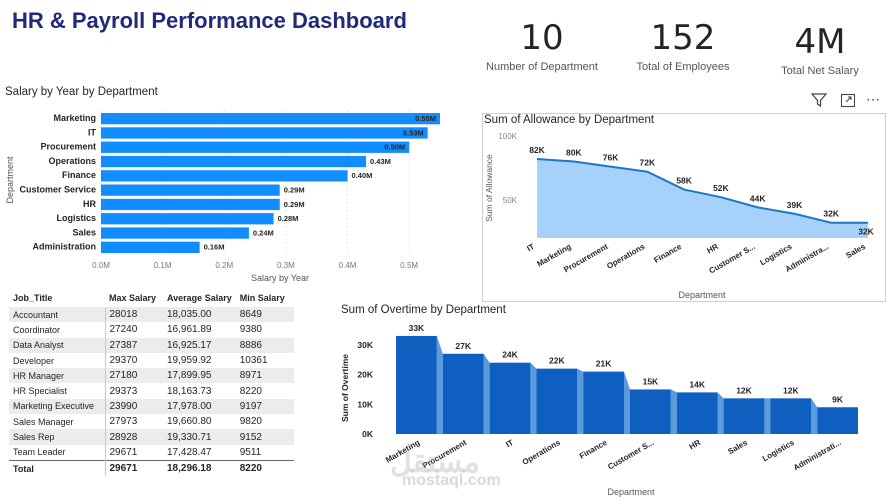 The image size is (887, 501). Describe the element at coordinates (250, 391) in the screenshot. I see `min-salary-cell: 8220` at that location.